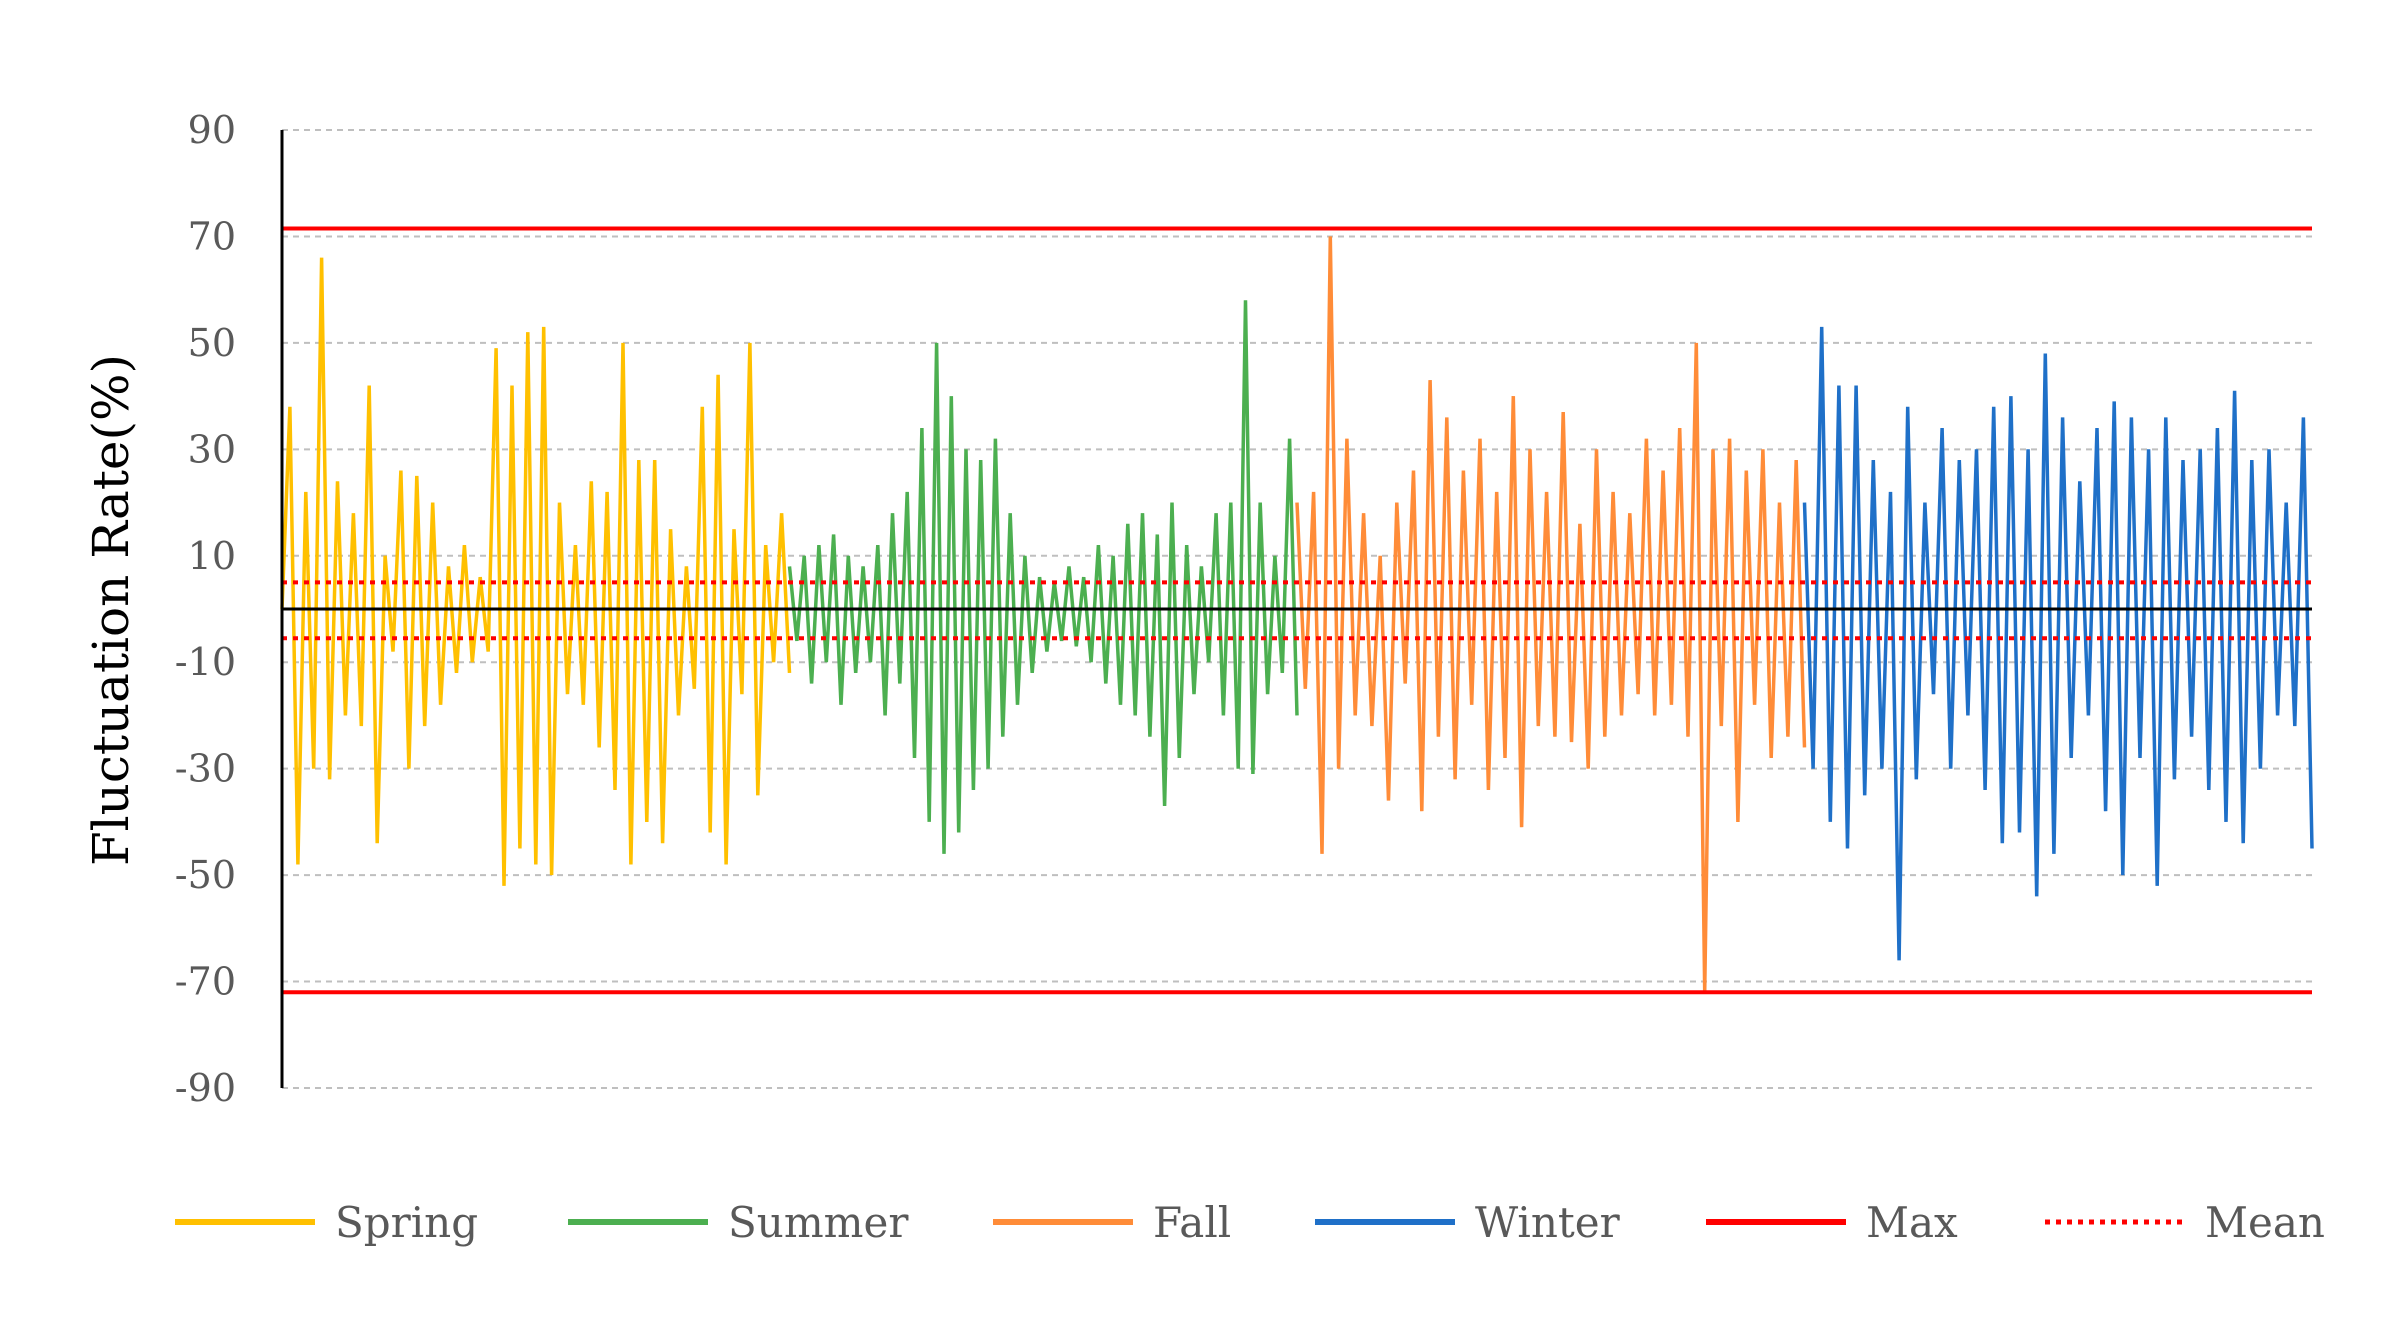 This screenshot has width=2382, height=1325. What do you see at coordinates (111, 610) in the screenshot?
I see `y-axis-title: Fluctuation Rate(%)` at bounding box center [111, 610].